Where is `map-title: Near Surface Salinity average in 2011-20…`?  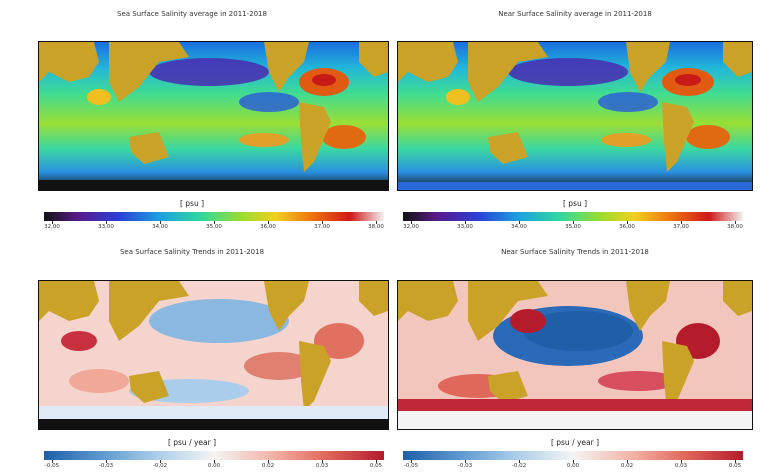
map-title: Near Surface Salinity average in 2011-20… is located at coordinates (575, 14).